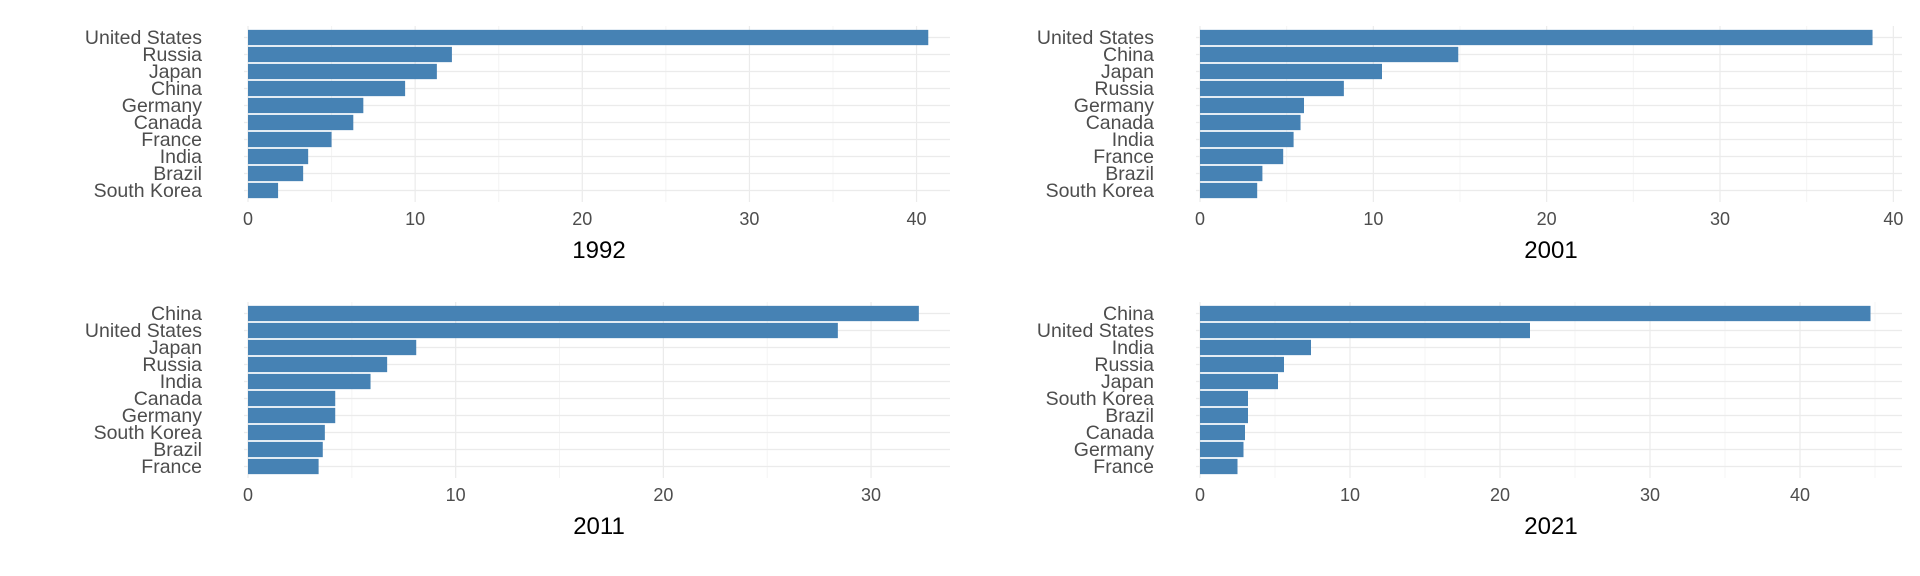  I want to click on chart-title-2011: 2011, so click(599, 526).